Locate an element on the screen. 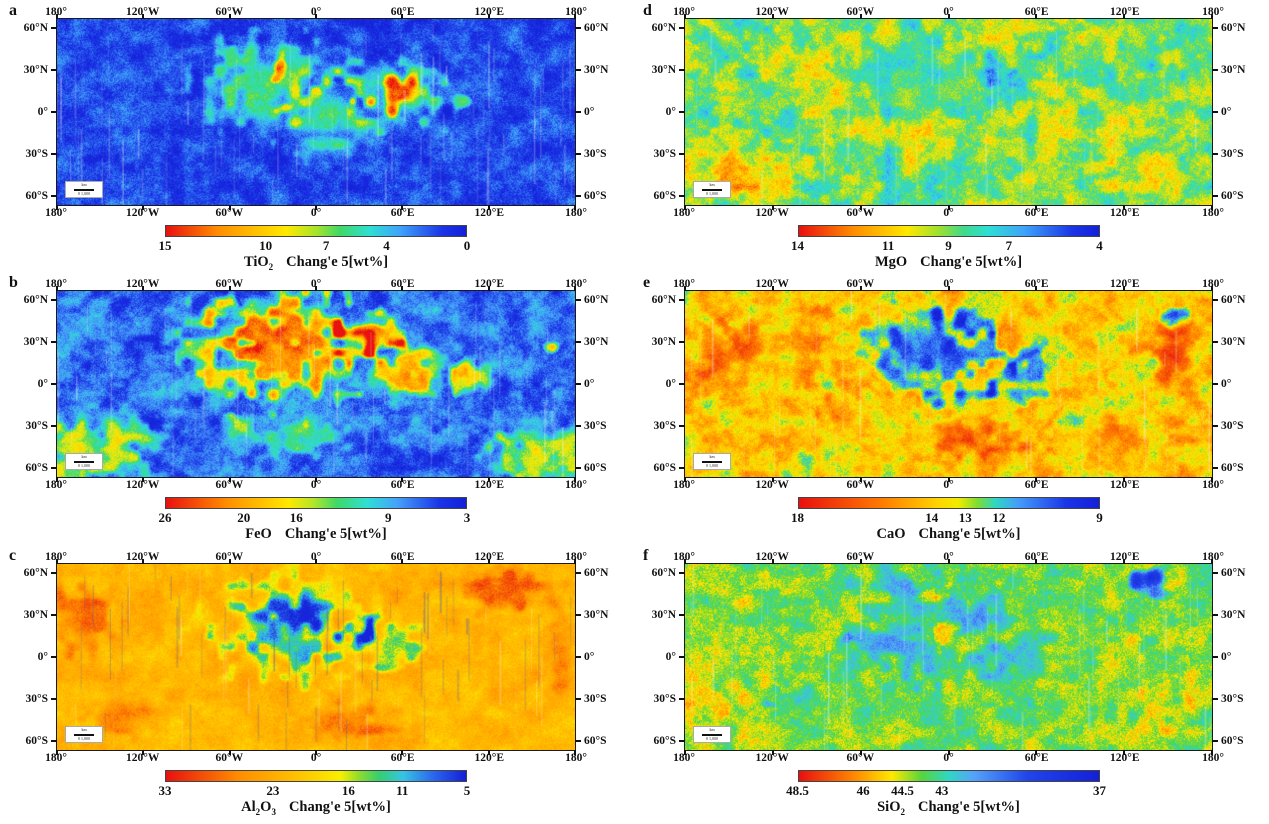 The image size is (1269, 824). colorbar-species-formula: TiO2 is located at coordinates (258, 263).